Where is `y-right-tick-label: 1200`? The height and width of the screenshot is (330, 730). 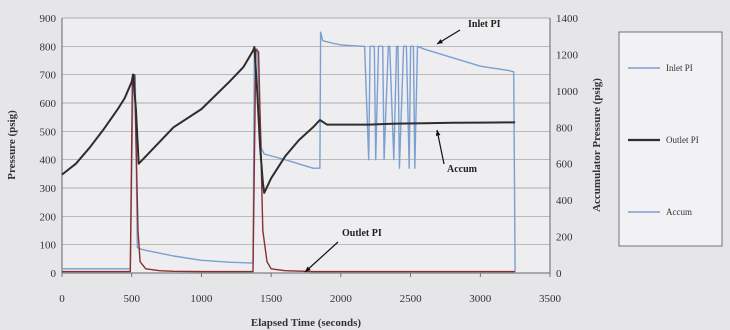 y-right-tick-label: 1200 is located at coordinates (567, 55).